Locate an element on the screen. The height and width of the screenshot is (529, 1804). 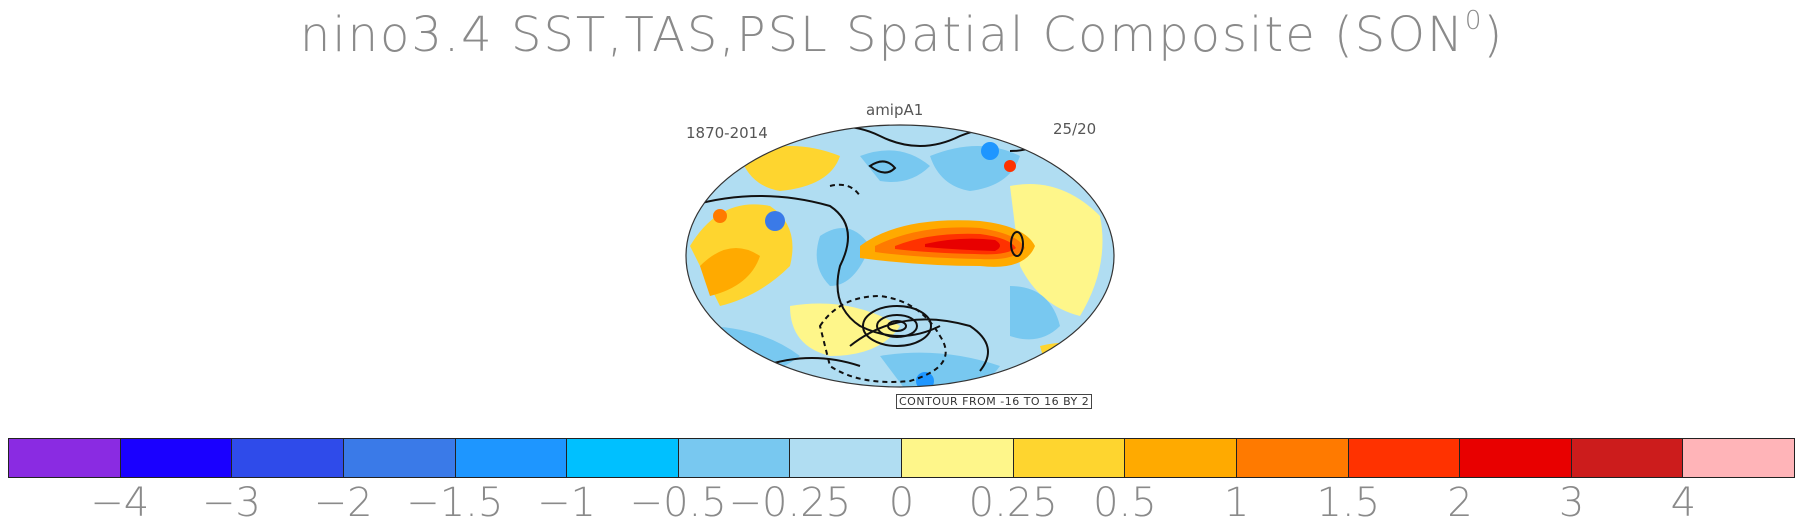
colorbar-tick-label: −0.5 is located at coordinates (678, 503).